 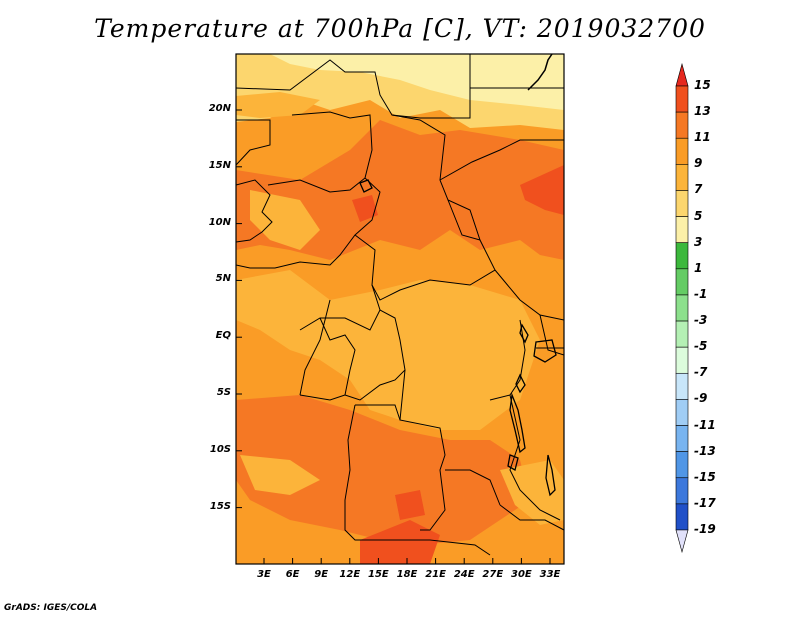 What do you see at coordinates (701, 320) in the screenshot?
I see `colorbar-label: -3` at bounding box center [701, 320].